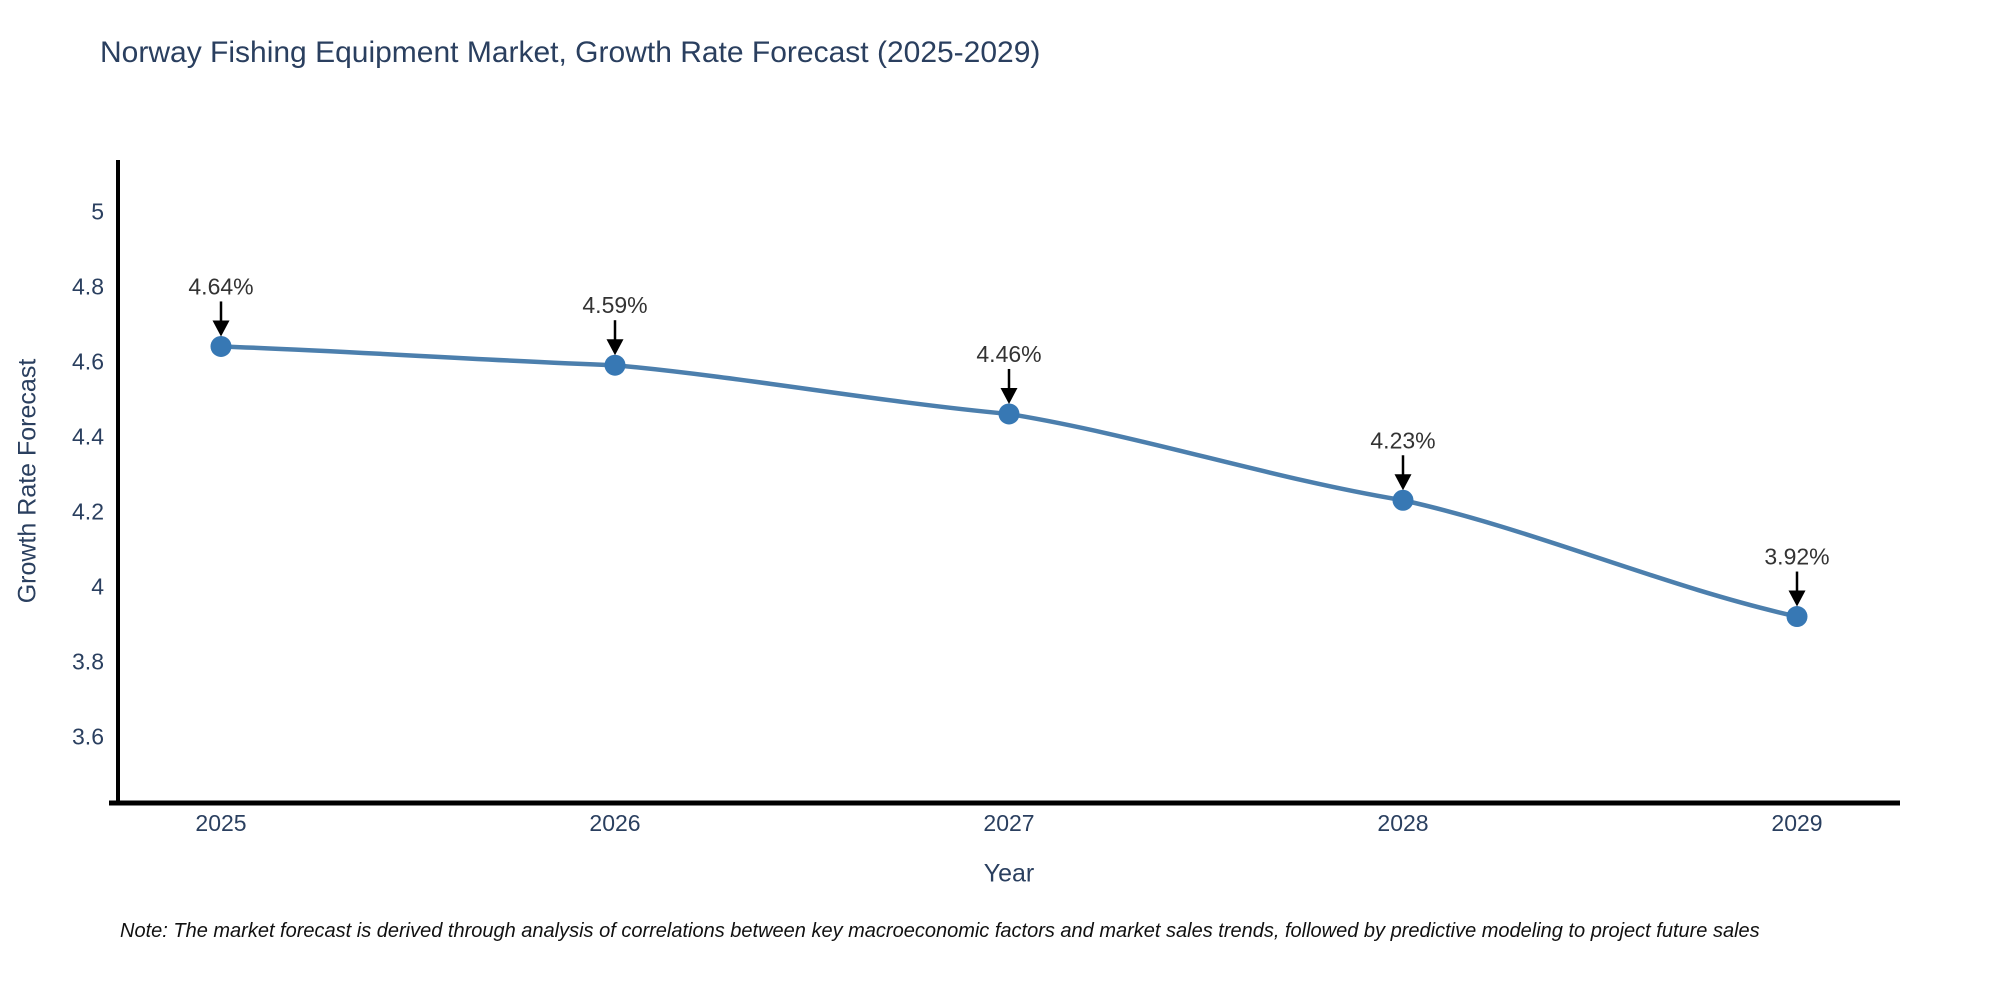 The height and width of the screenshot is (1000, 2000). I want to click on annotation-label: 4.64%, so click(220, 286).